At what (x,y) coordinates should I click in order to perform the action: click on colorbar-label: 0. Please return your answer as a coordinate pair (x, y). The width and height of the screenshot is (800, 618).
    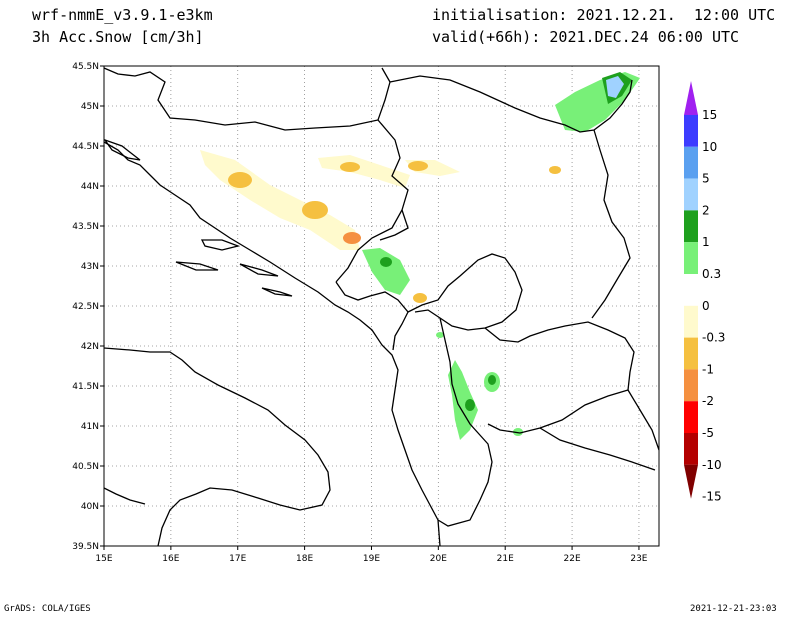
    Looking at the image, I should click on (706, 306).